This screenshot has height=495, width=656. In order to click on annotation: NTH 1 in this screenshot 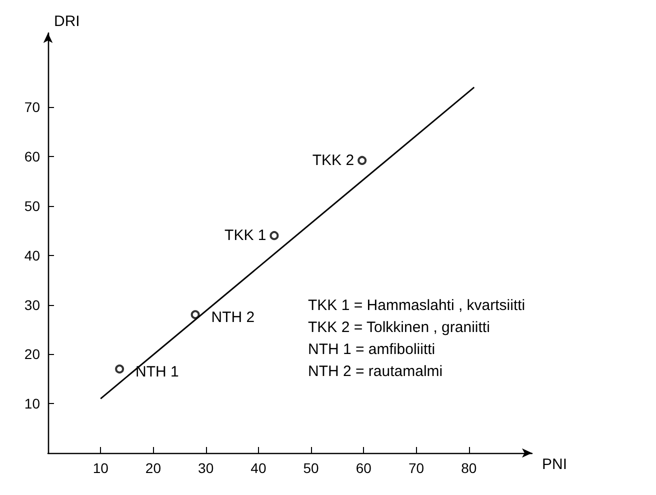, I will do `click(157, 372)`.